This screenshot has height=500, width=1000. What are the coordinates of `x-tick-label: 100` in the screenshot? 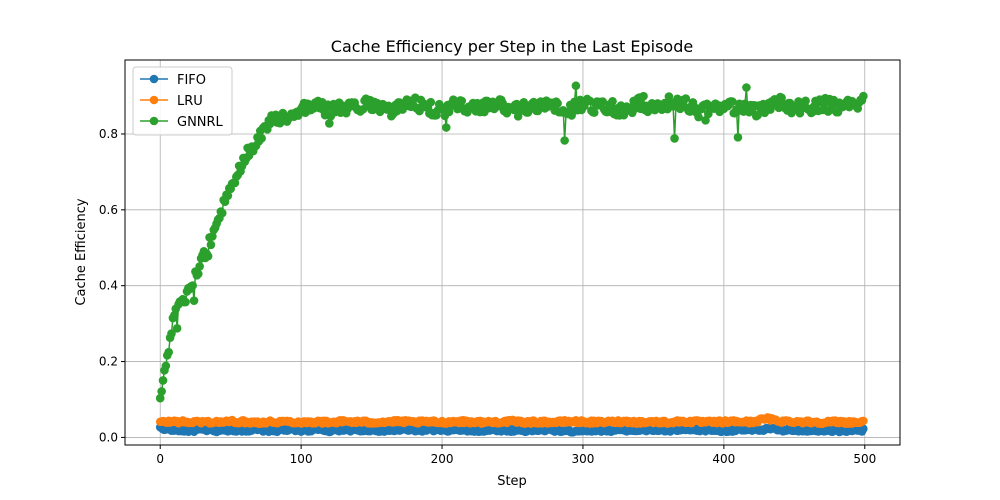 It's located at (301, 459).